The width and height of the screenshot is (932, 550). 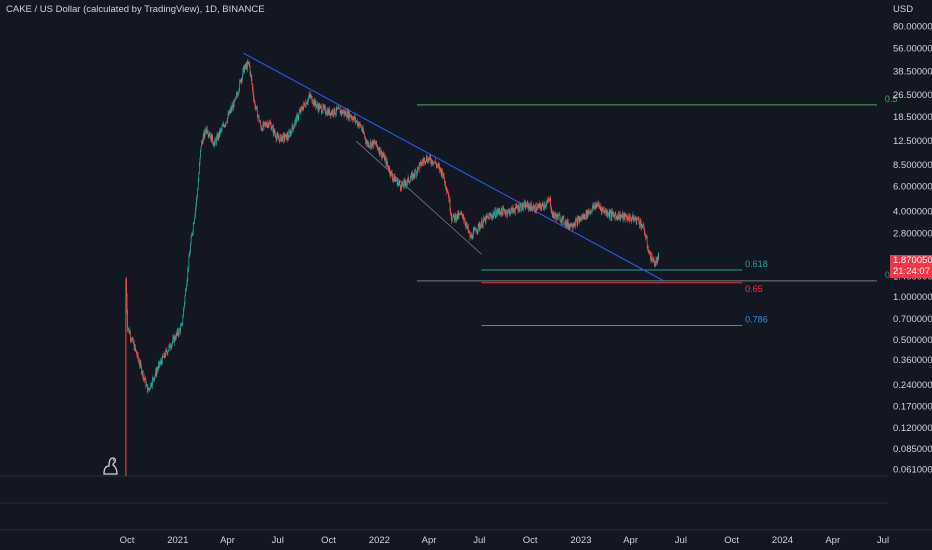 I want to click on x-tick-label: Apr, so click(x=630, y=540).